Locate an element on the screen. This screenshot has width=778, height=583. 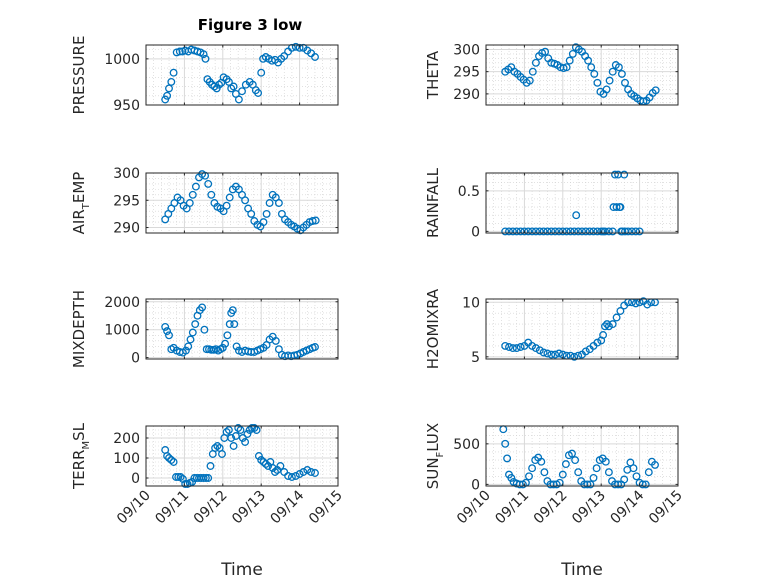
y-tick-label: 10 is located at coordinates (471, 303).